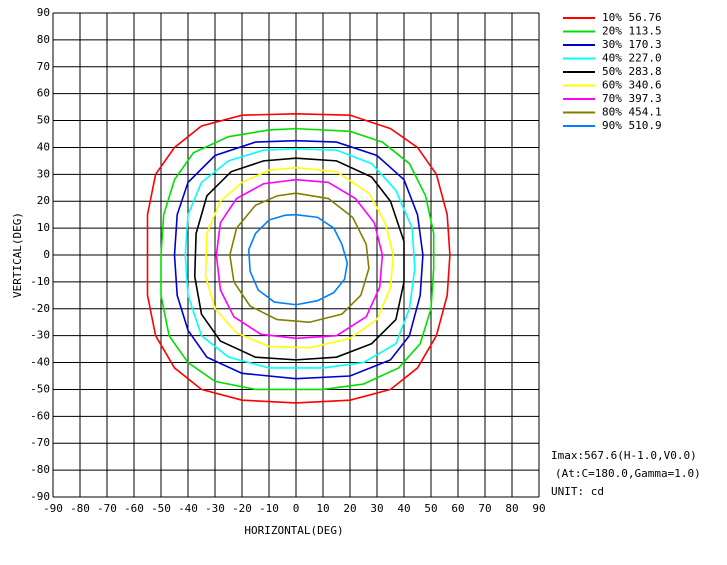  I want to click on y-tick-label: 0, so click(46, 254).